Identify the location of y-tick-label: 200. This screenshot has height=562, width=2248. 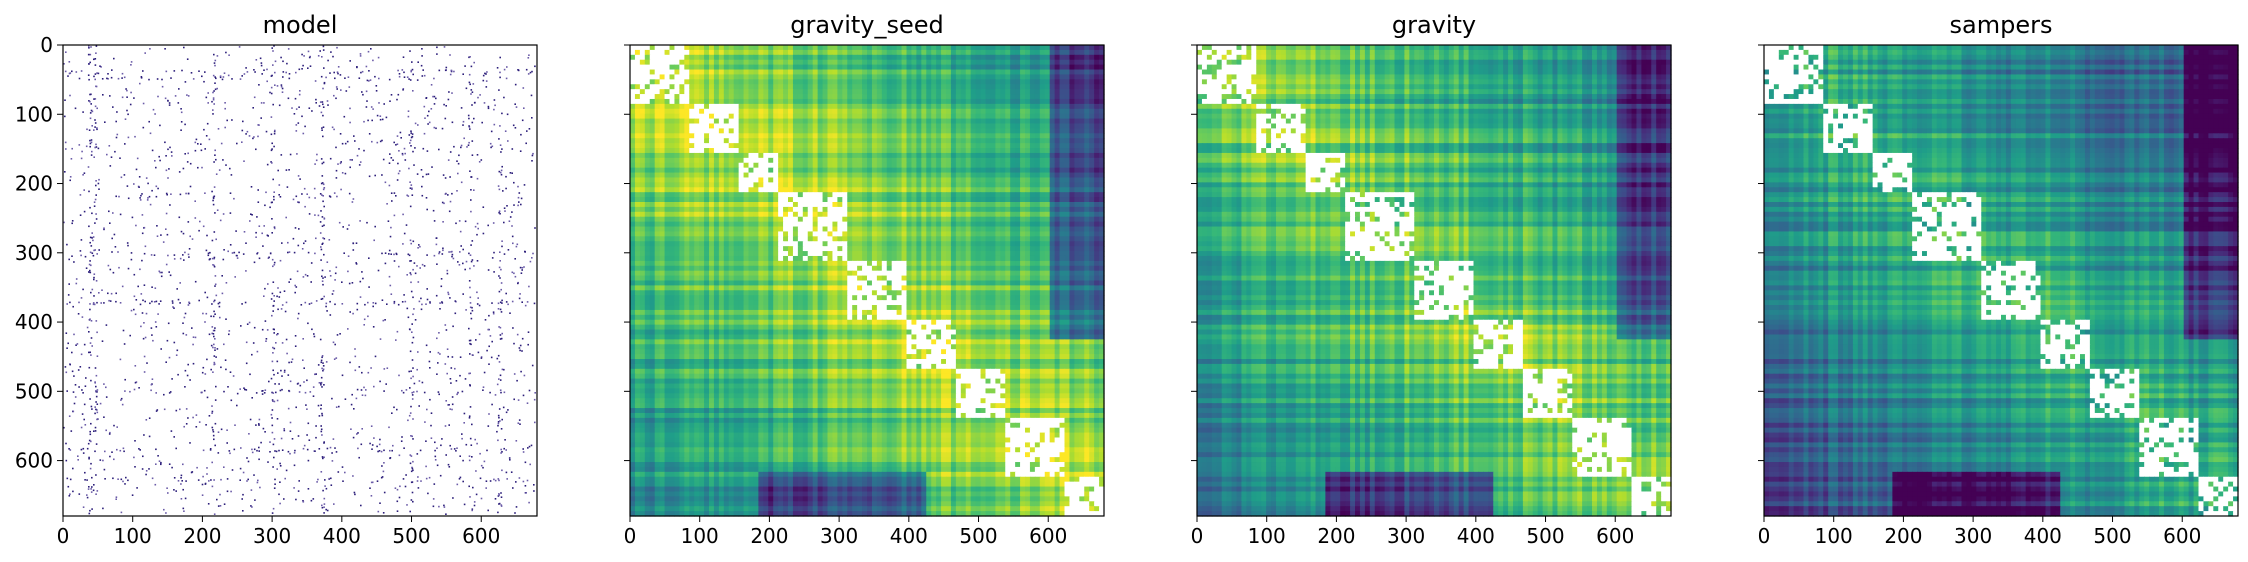
(34, 184).